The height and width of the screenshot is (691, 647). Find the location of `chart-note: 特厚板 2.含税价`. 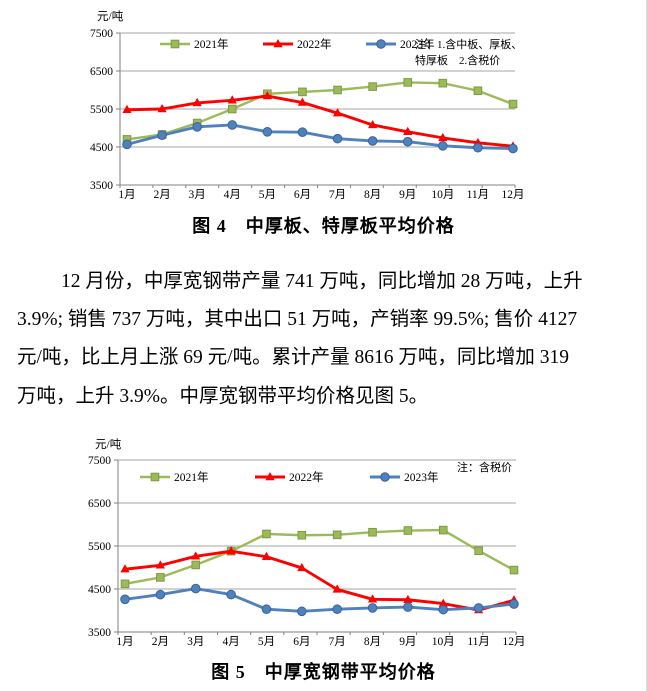

chart-note: 特厚板 2.含税价 is located at coordinates (457, 60).